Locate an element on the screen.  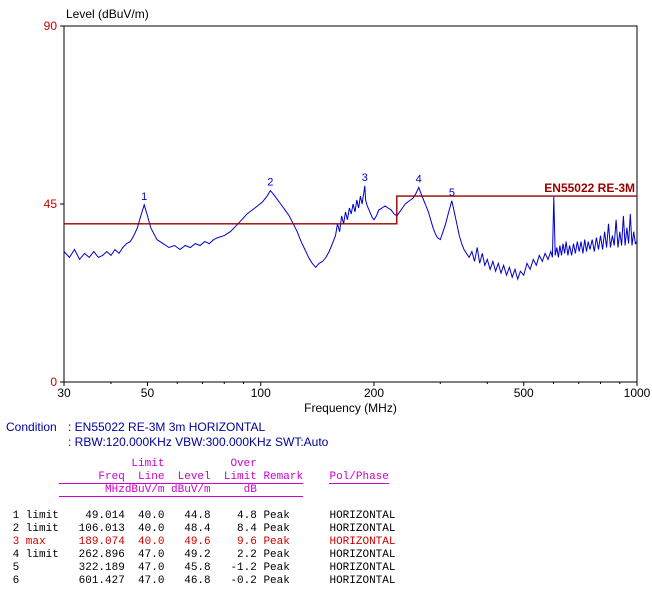
table-row-5: 5 322.189 47.0 45.8 -1.2 Peak HORIZONTAL is located at coordinates (329, 568).